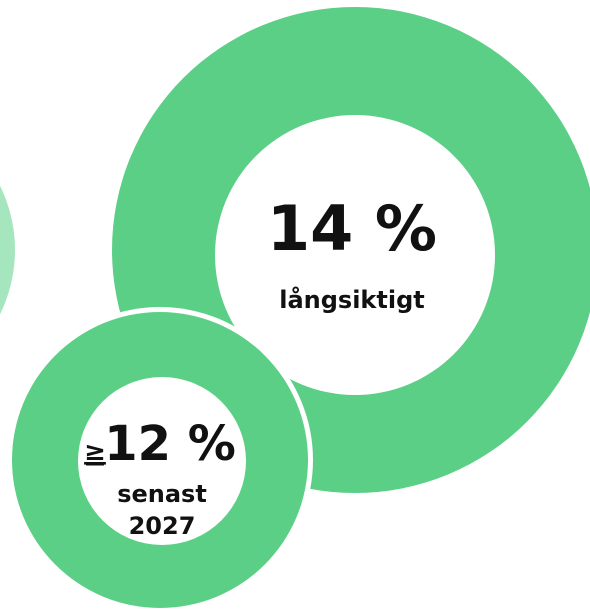 The width and height of the screenshot is (590, 614). I want to click on background-ring, so click(7, 250).